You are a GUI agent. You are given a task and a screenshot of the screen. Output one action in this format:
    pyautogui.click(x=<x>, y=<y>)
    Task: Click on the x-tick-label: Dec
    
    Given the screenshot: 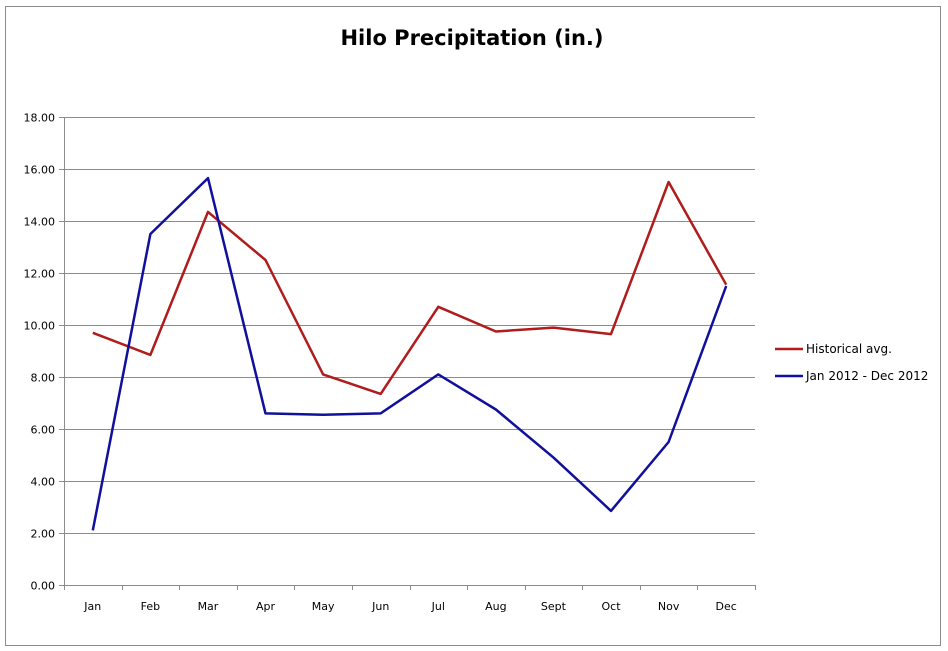 What is the action you would take?
    pyautogui.click(x=726, y=606)
    